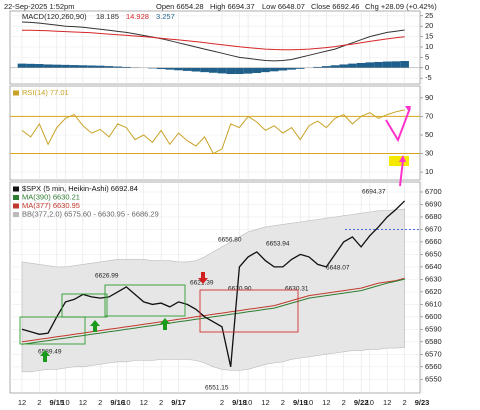 This screenshot has height=410, width=480. What do you see at coordinates (433, 241) in the screenshot?
I see `y-tick-label: 6660` at bounding box center [433, 241].